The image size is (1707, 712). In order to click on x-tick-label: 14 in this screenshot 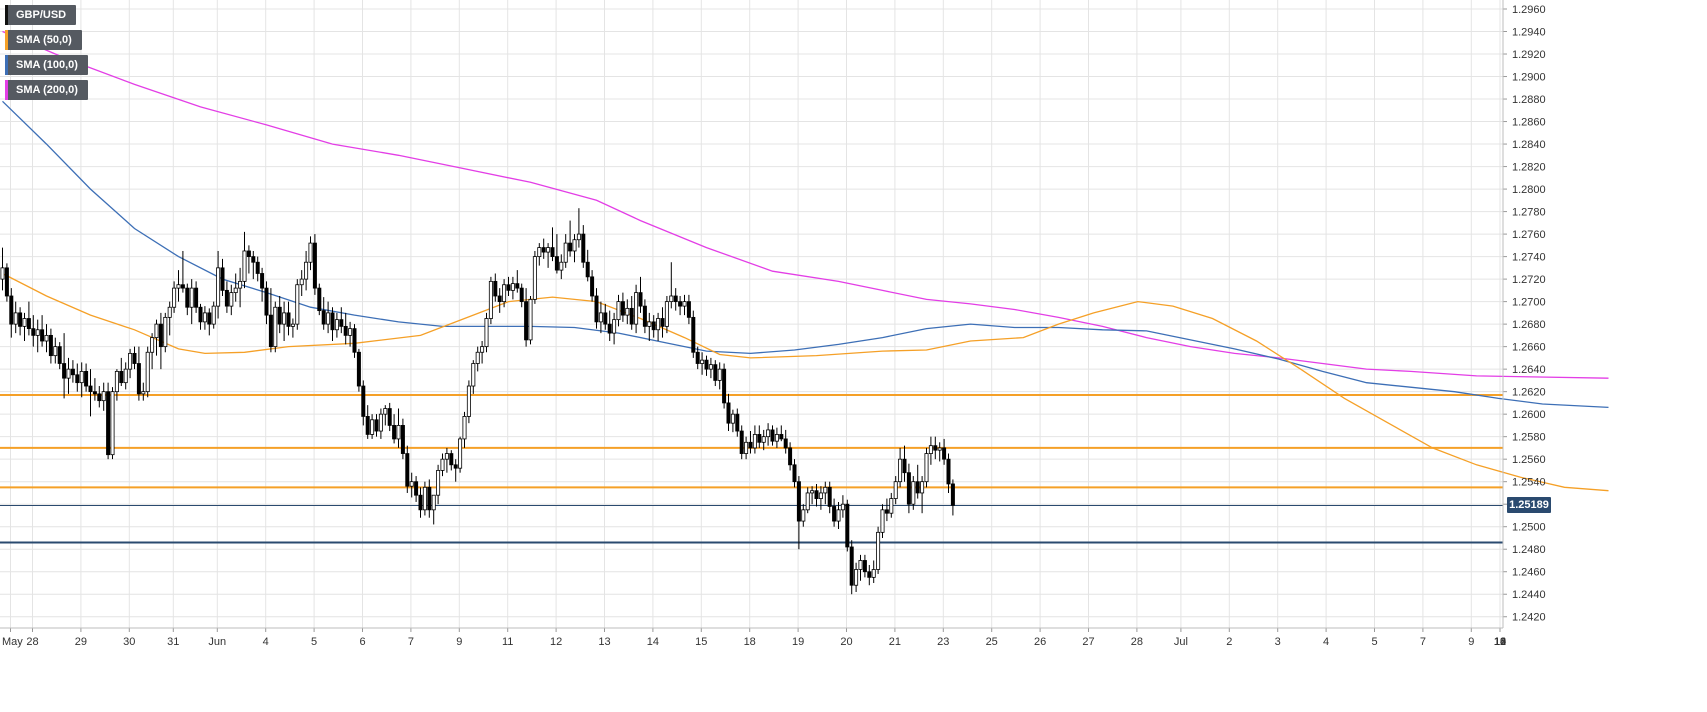, I will do `click(1500, 642)`.